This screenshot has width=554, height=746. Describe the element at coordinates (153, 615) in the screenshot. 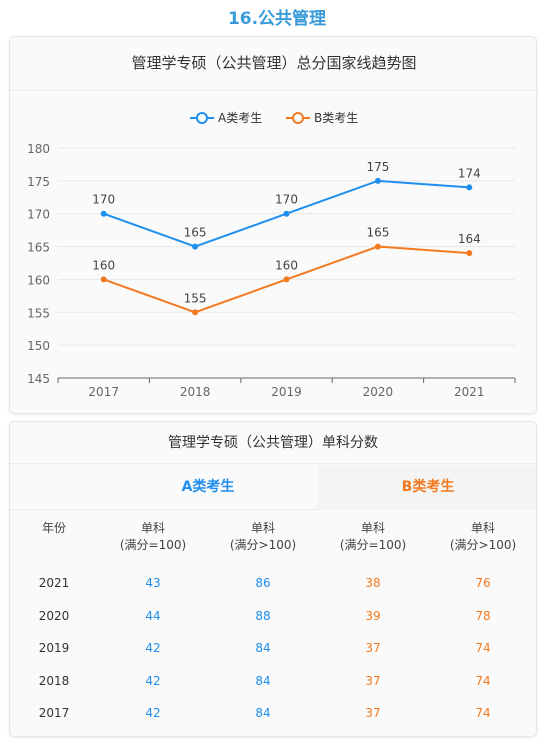

I see `table-cell-score: 44` at that location.